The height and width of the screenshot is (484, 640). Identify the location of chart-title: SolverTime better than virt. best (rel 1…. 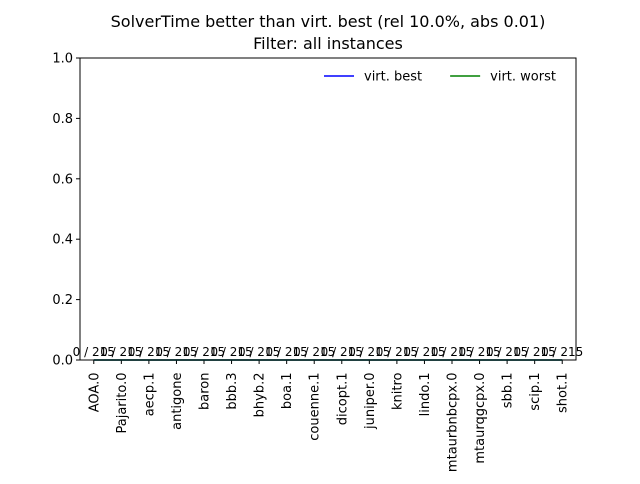
(328, 21).